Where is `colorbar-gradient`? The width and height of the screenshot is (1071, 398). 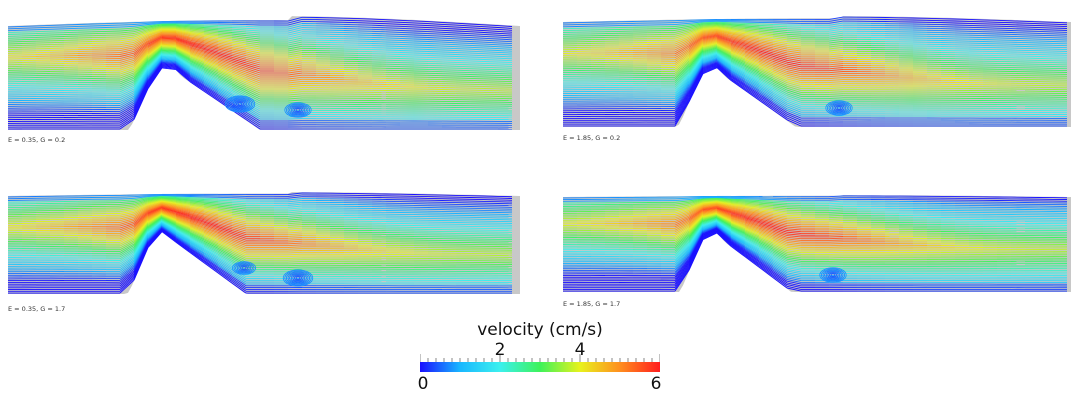
colorbar-gradient is located at coordinates (540, 363).